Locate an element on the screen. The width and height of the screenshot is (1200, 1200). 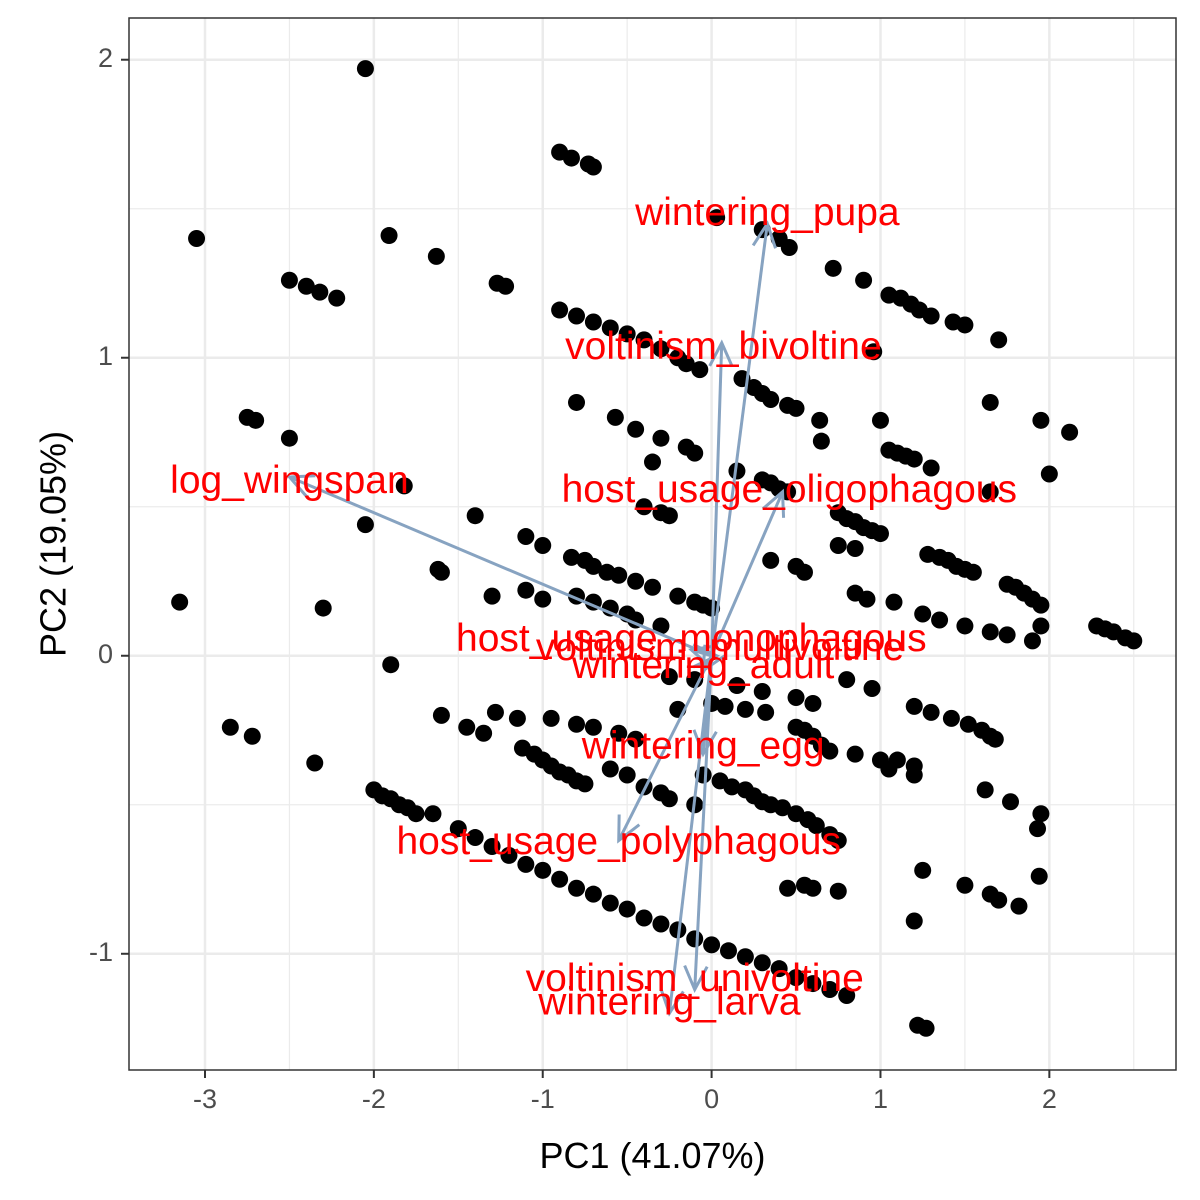
loading-label: wintering_pupa is located at coordinates (767, 212).